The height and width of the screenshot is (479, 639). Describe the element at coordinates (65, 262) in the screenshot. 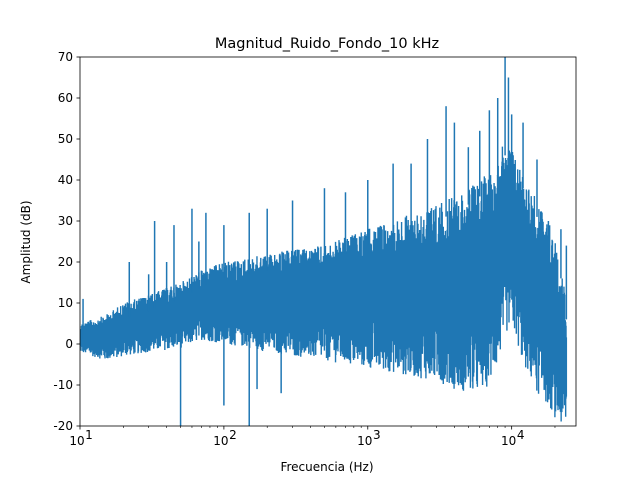

I see `y-tick-label: 20` at that location.